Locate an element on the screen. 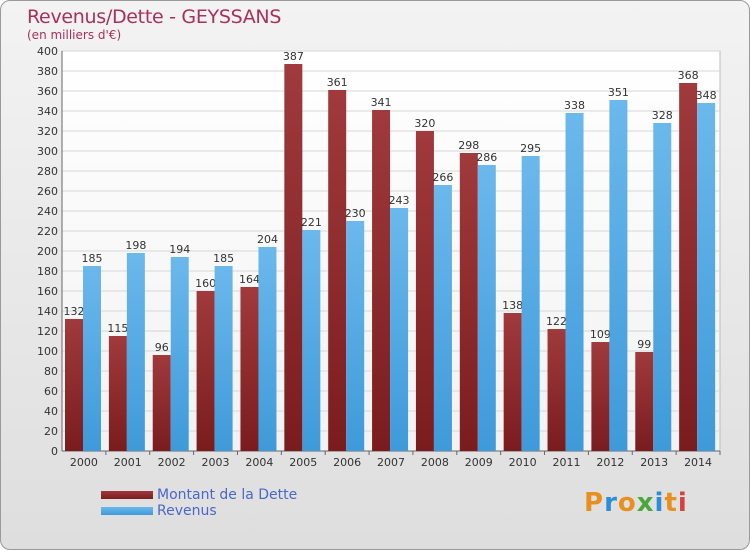 This screenshot has height=550, width=750. x-tick-label: 2009 is located at coordinates (479, 462).